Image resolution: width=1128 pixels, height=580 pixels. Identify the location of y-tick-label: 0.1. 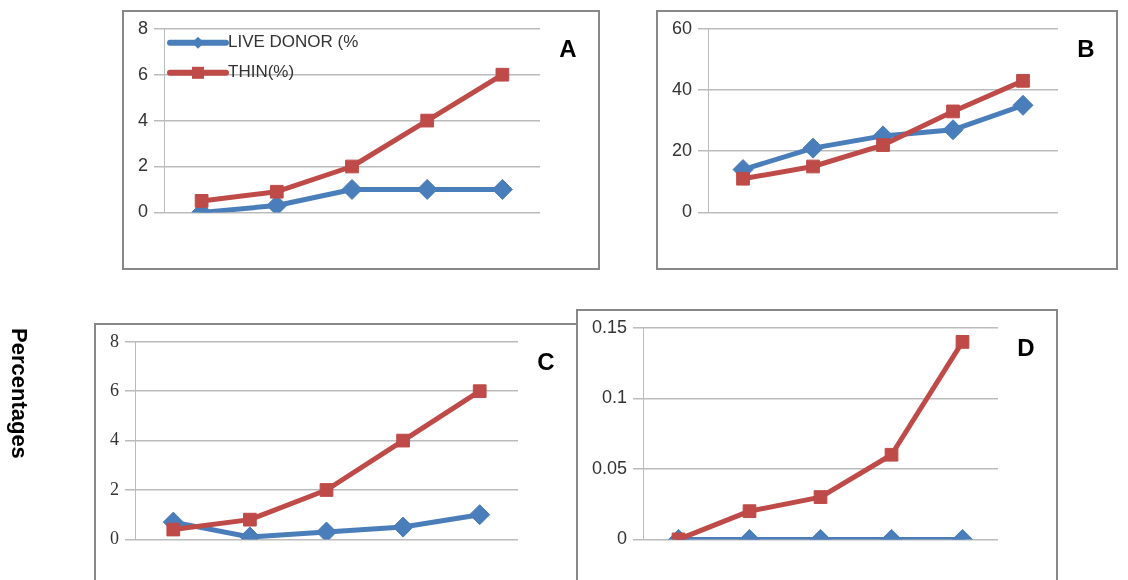
(615, 397).